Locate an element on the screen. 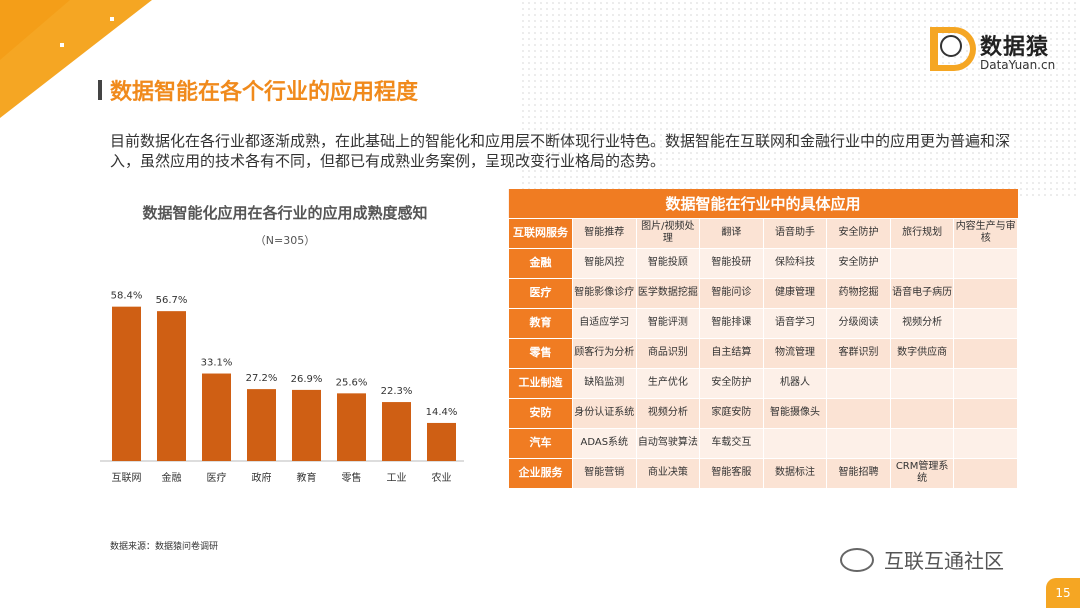 The width and height of the screenshot is (1080, 608). x-tick-label: 零售 is located at coordinates (352, 477).